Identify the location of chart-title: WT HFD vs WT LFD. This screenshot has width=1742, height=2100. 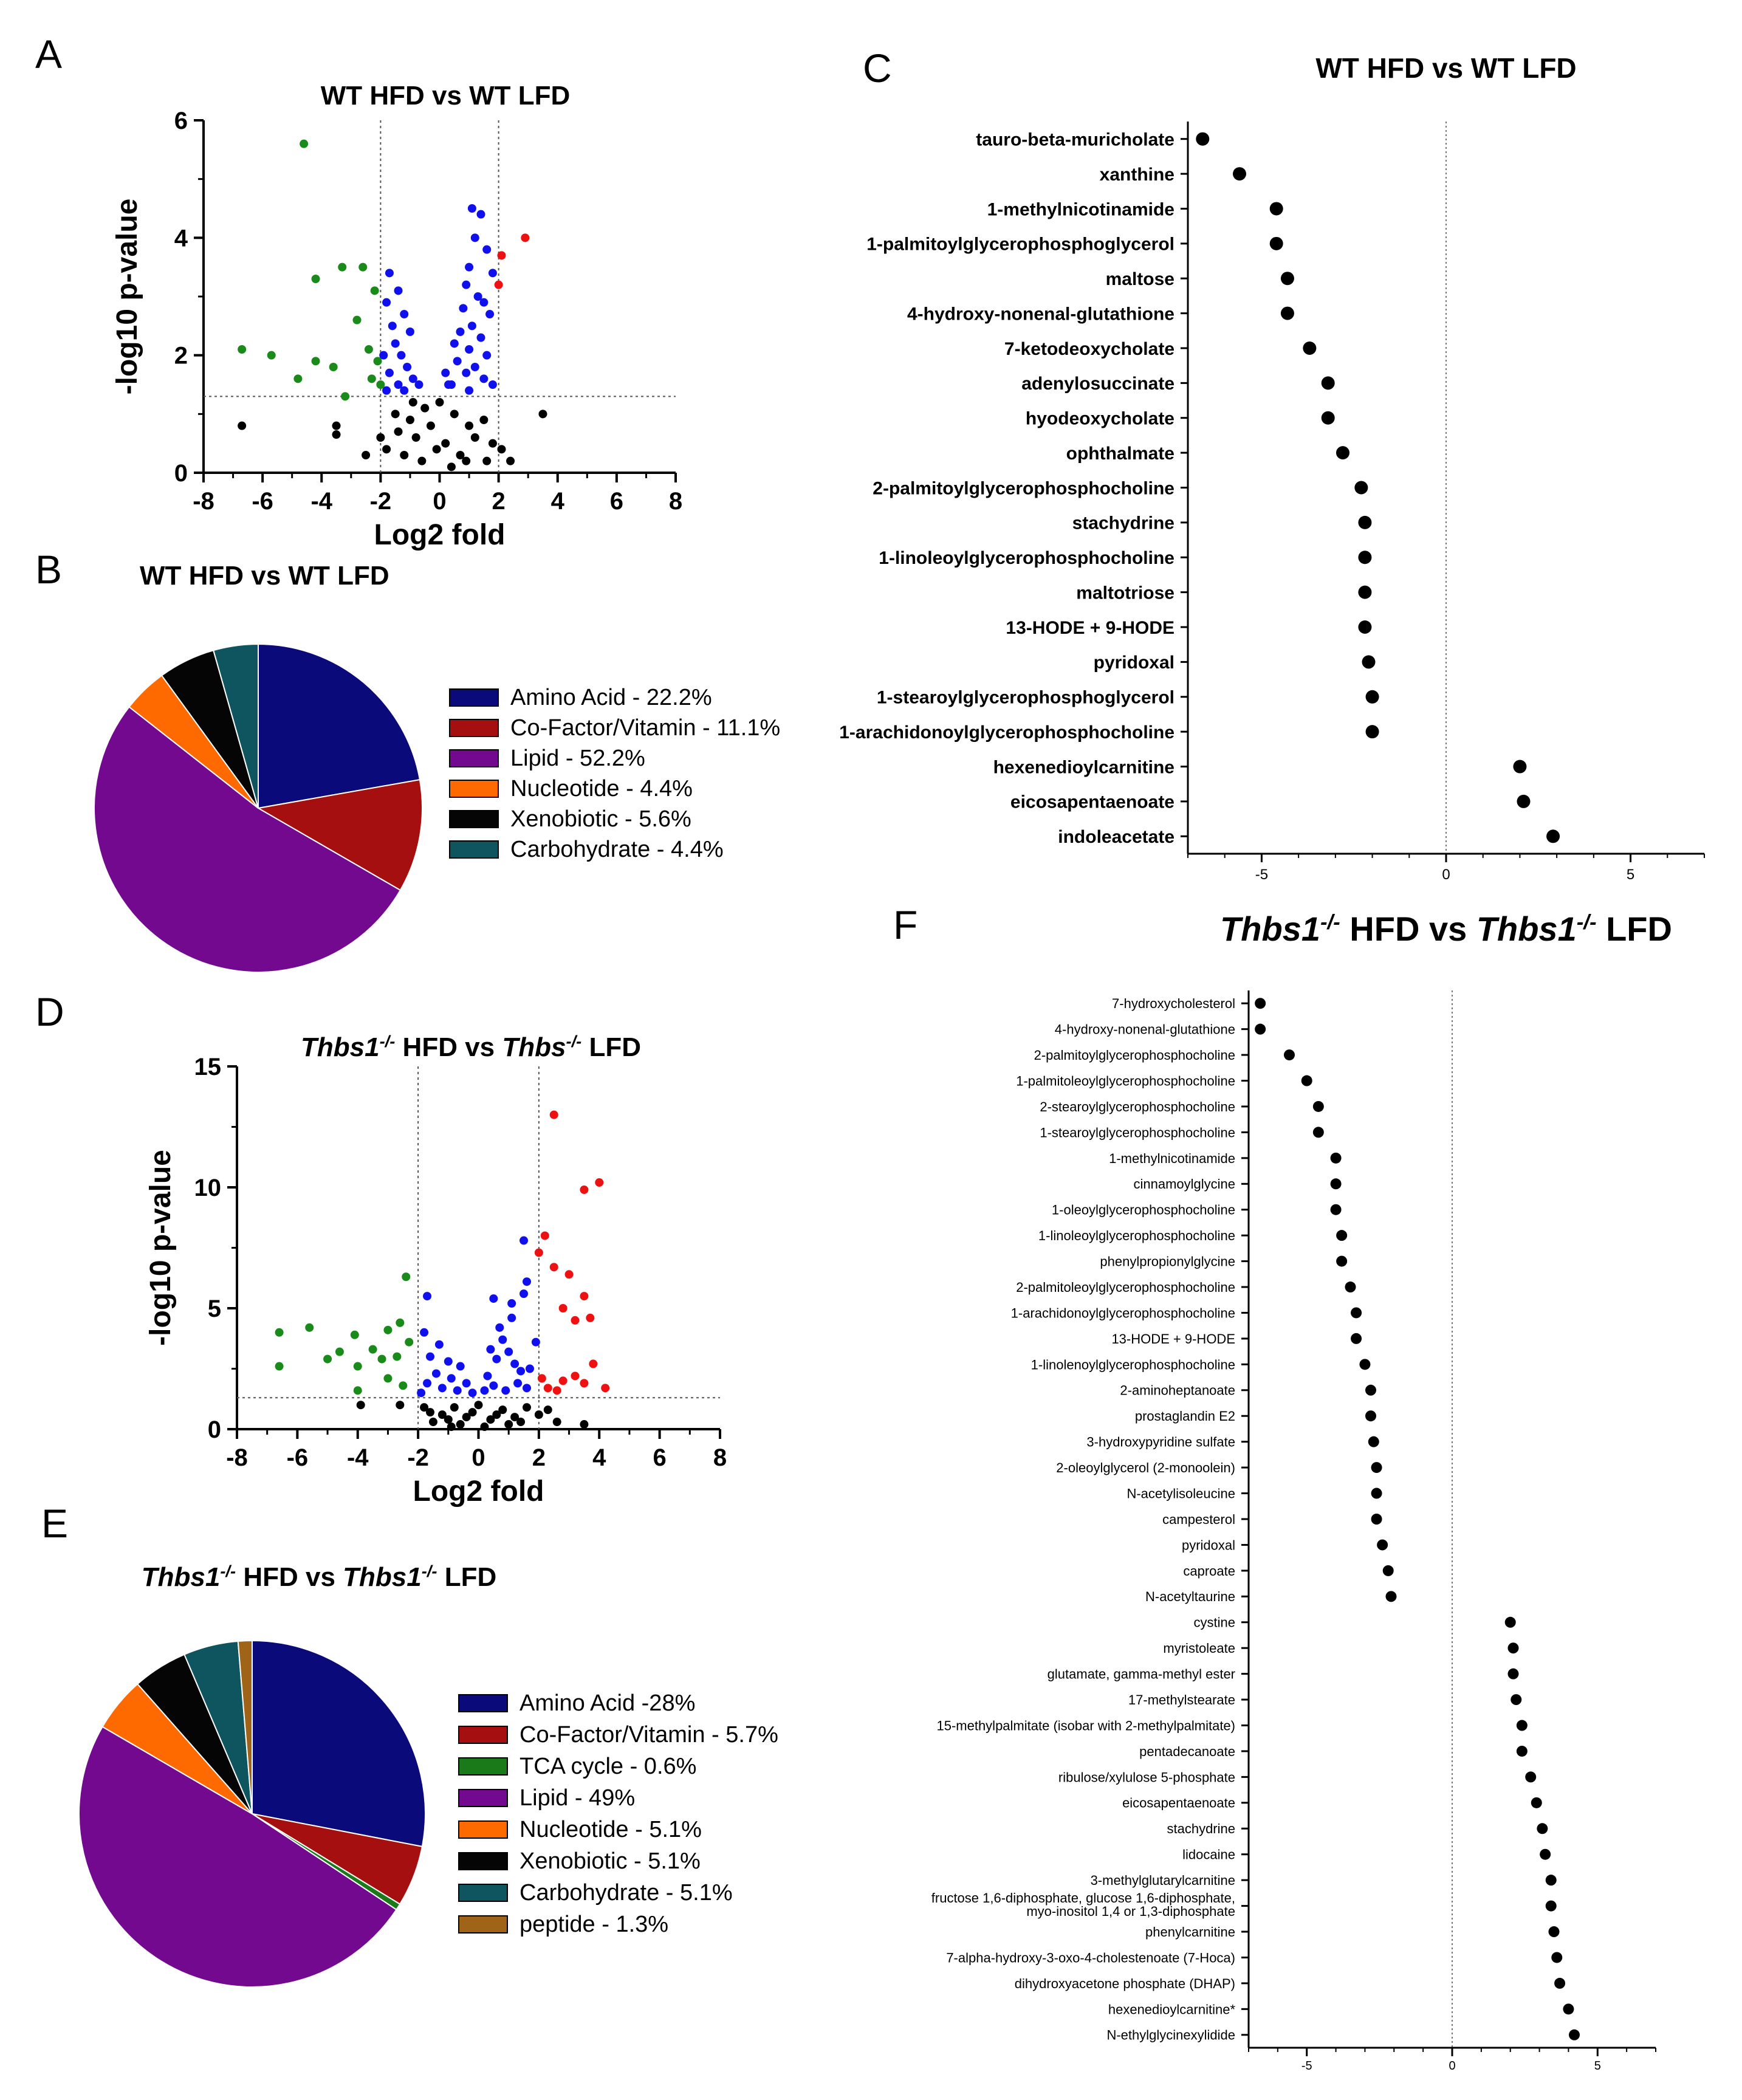
(1445, 68).